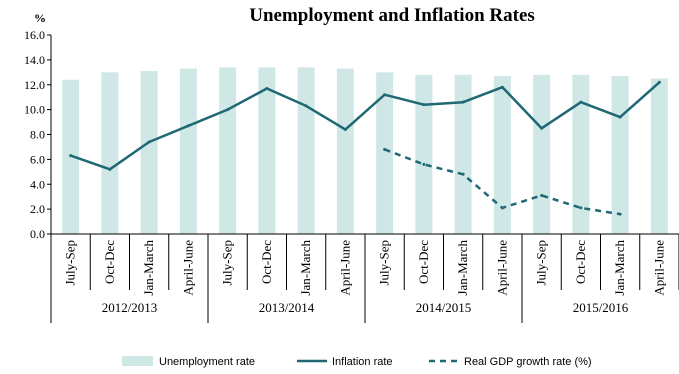 The width and height of the screenshot is (679, 374). What do you see at coordinates (37, 209) in the screenshot?
I see `y-tick-label: 2.0` at bounding box center [37, 209].